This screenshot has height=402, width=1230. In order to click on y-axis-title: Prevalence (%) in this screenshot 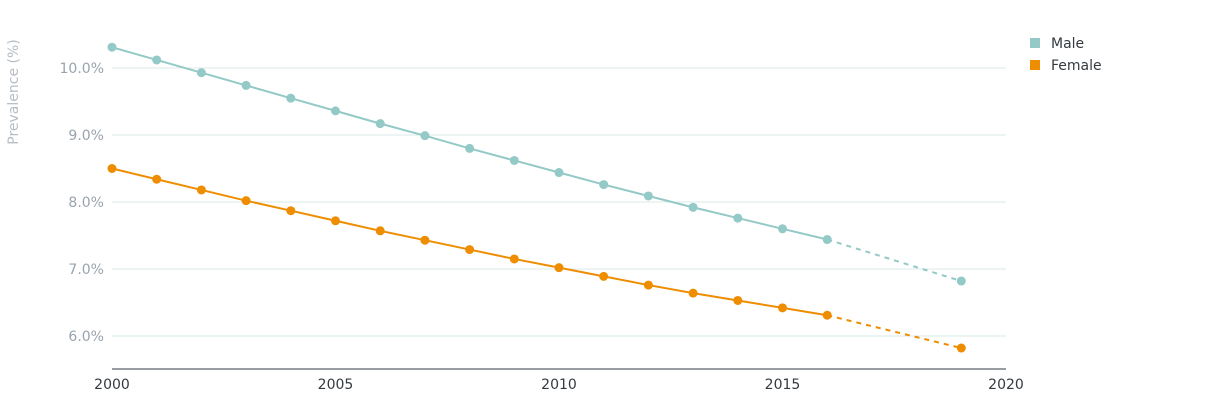, I will do `click(14, 92)`.